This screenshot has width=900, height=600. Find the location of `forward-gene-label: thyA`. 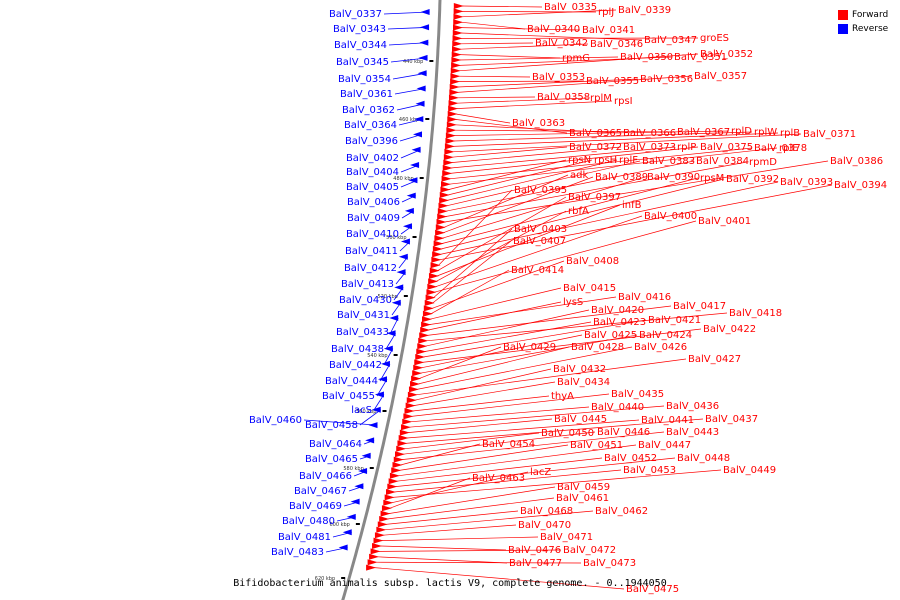

forward-gene-label: thyA is located at coordinates (562, 396).